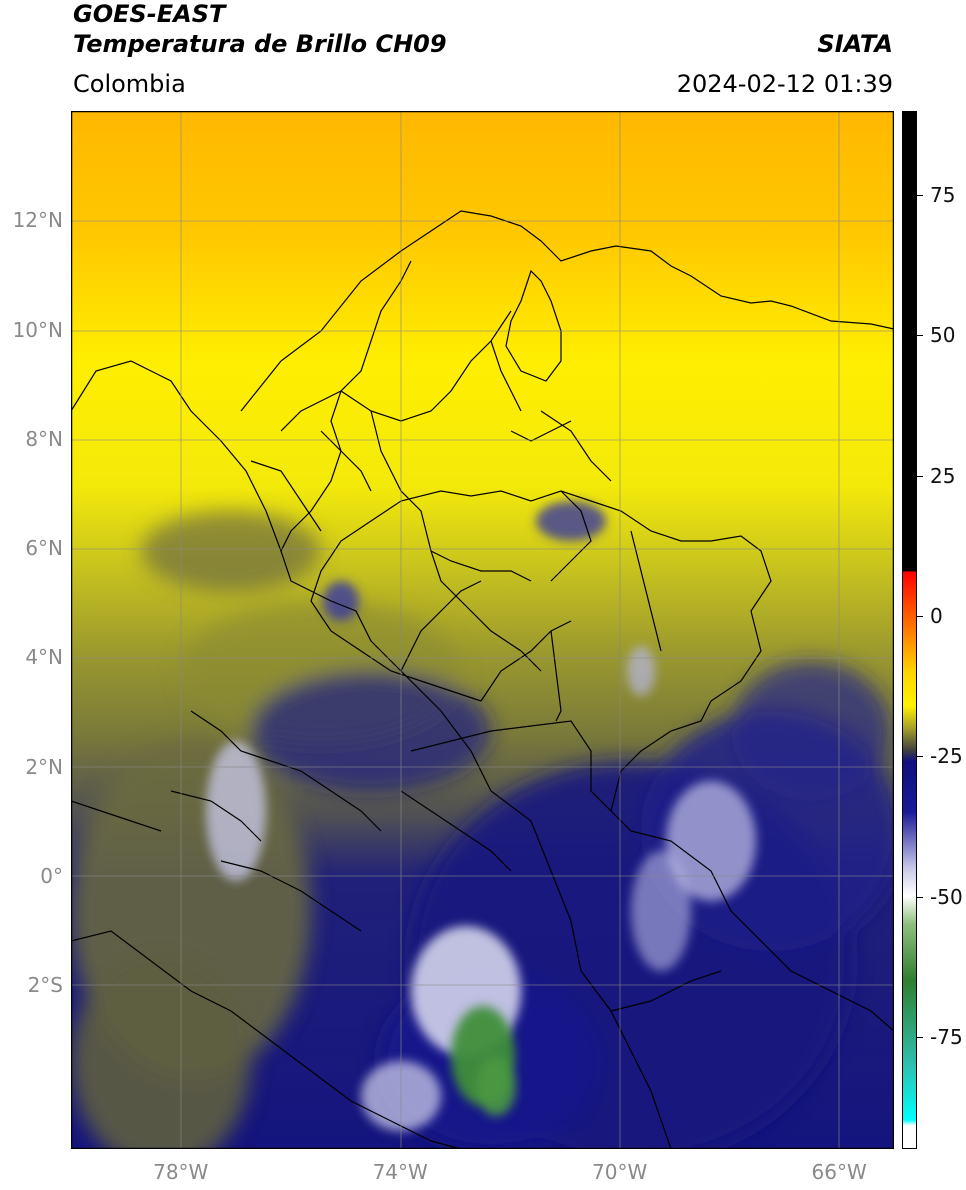 The image size is (966, 1190). Describe the element at coordinates (946, 756) in the screenshot. I see `colorbar-tick-label: -25` at that location.